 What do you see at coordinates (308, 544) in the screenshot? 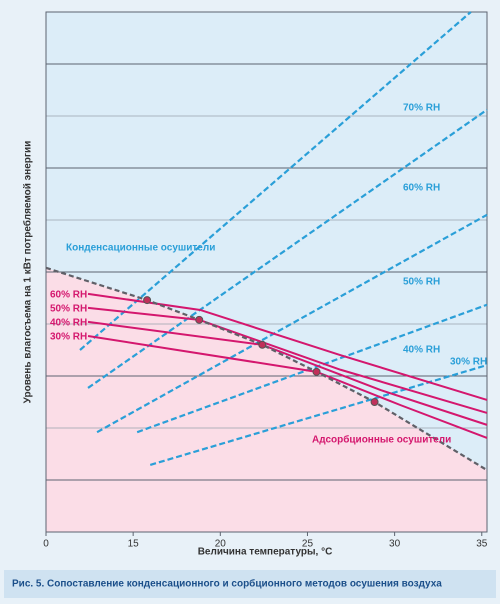
I see `x-tick-label: 25` at bounding box center [308, 544].